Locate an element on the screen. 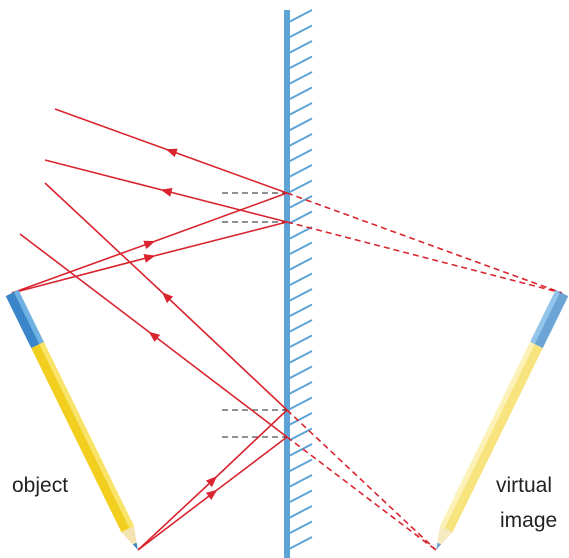 This screenshot has width=569, height=558. image-pencil is located at coordinates (502, 419).